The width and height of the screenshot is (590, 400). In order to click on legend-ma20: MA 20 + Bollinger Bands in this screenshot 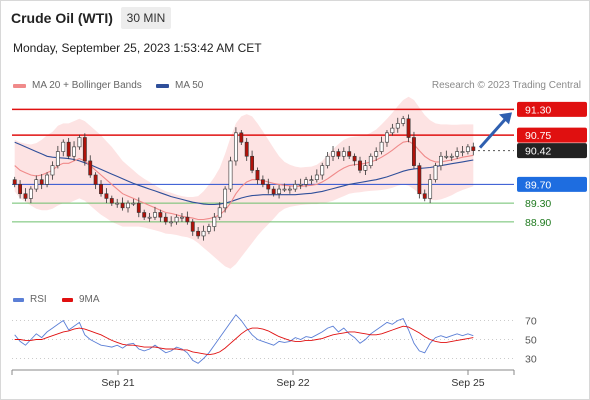, I will do `click(77, 85)`.